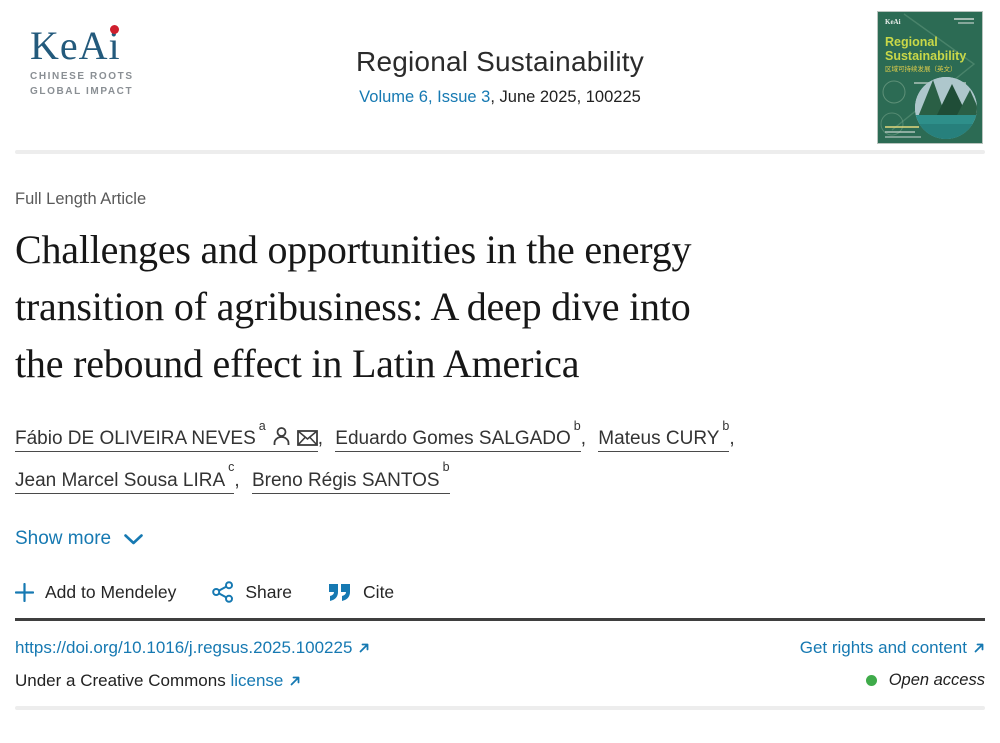 The image size is (1000, 743). Describe the element at coordinates (936, 680) in the screenshot. I see `open-access-label: Open access` at that location.